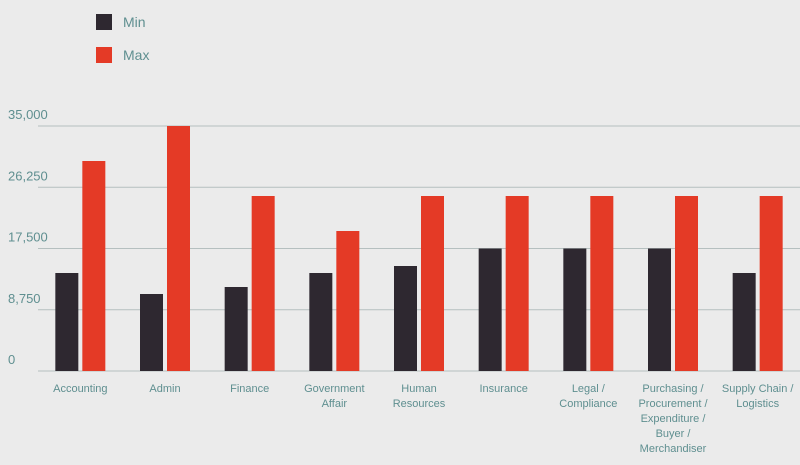  Describe the element at coordinates (419, 396) in the screenshot. I see `x-tick-label: Human Resources` at that location.